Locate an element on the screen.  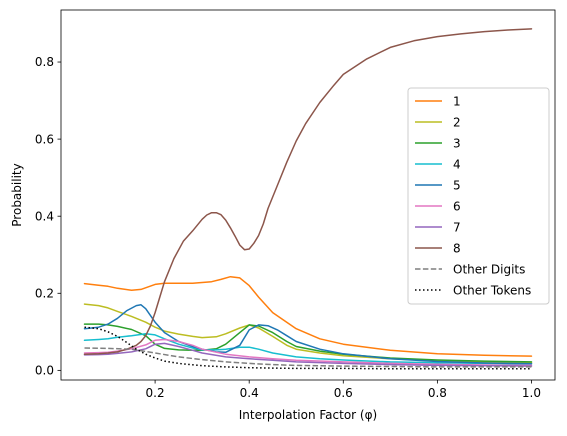
x-tick-label: 0.2 is located at coordinates (155, 393).